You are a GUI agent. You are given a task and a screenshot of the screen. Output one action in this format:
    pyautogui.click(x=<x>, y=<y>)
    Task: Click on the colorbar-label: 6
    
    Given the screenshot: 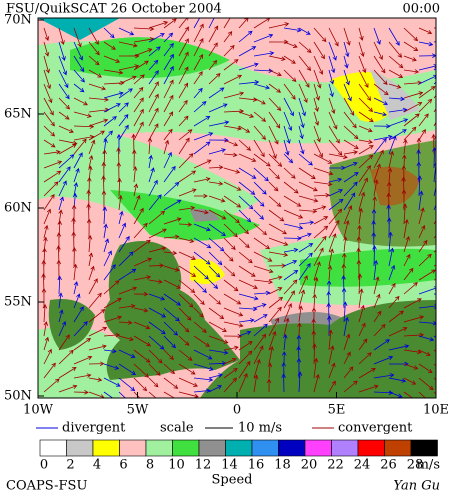 What is the action you would take?
    pyautogui.click(x=123, y=465)
    